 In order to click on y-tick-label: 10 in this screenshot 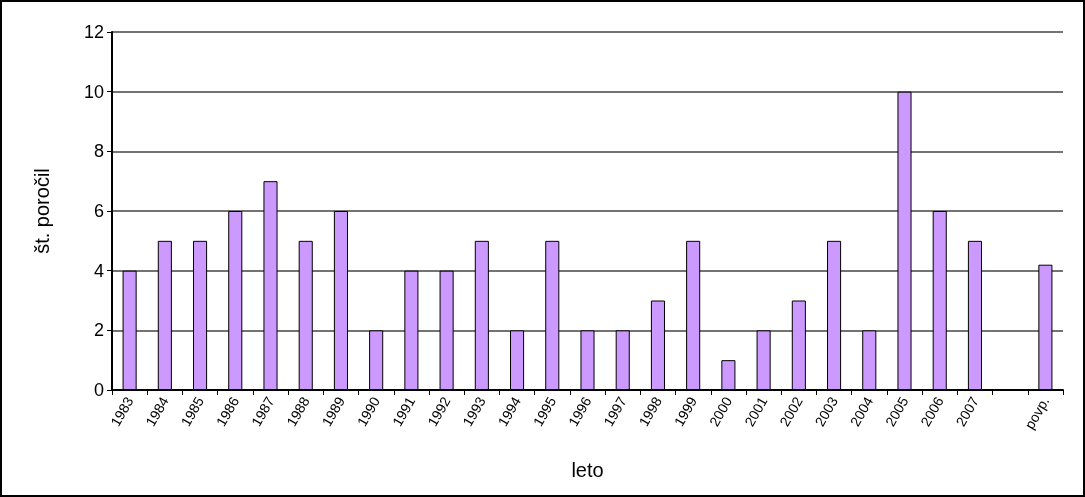, I will do `click(93, 91)`.